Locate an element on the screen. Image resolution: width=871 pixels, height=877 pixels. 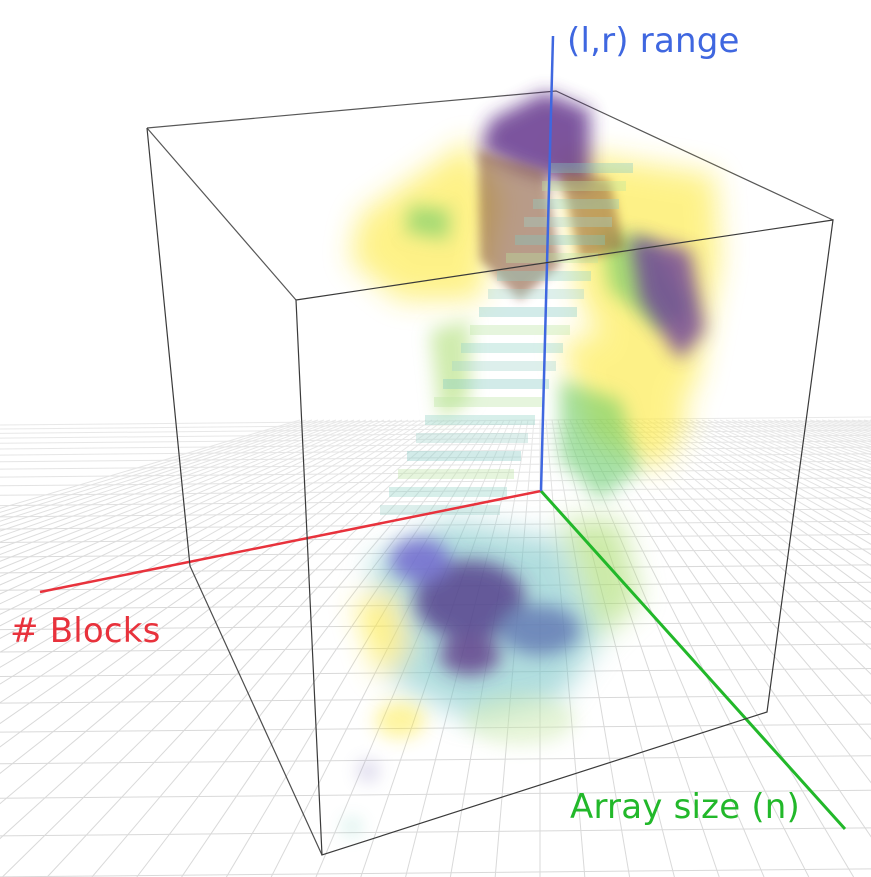
x-axis-line is located at coordinates (290, 541).